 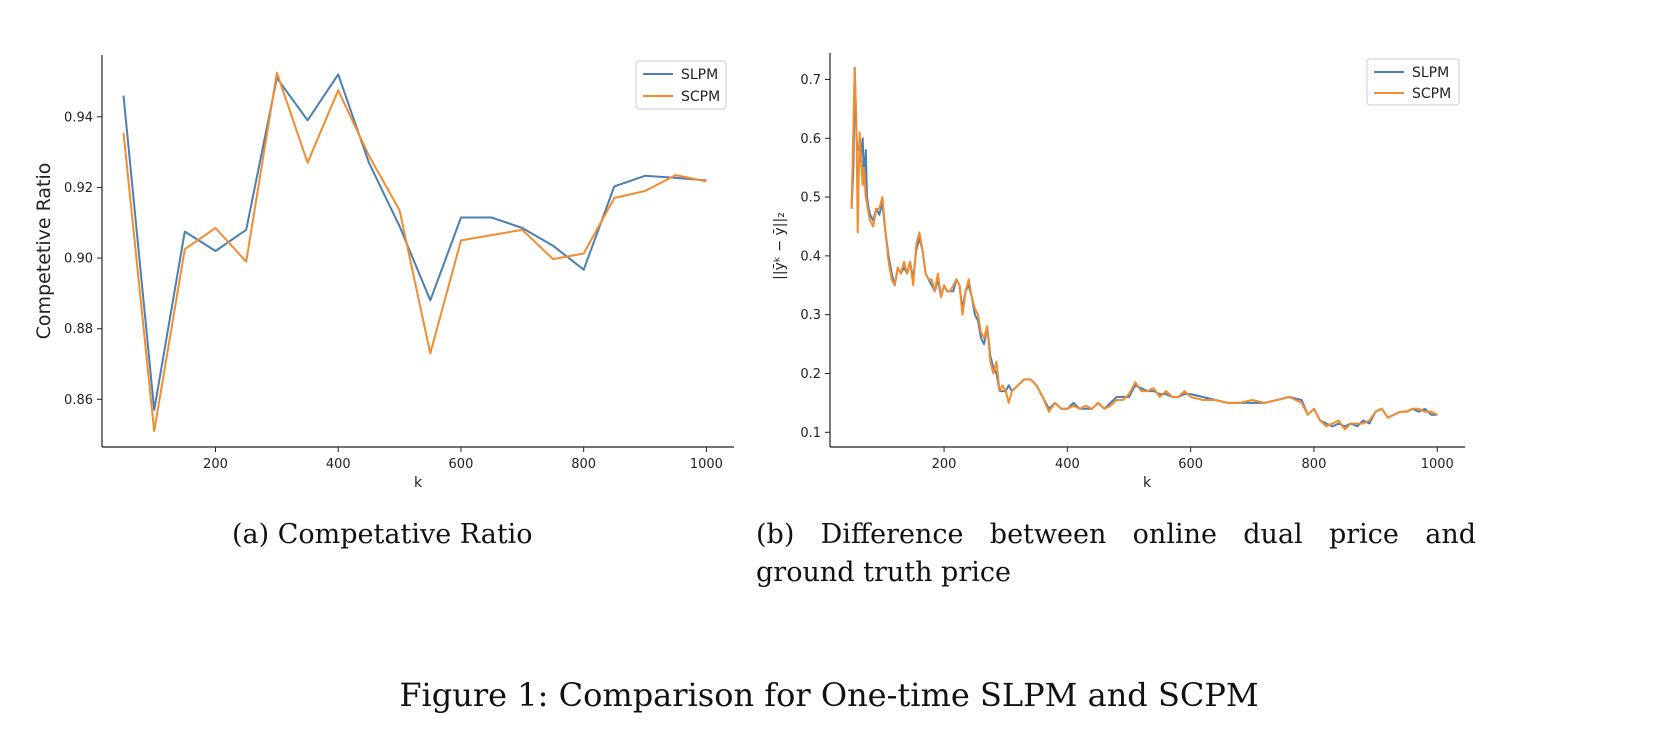 What do you see at coordinates (810, 433) in the screenshot?
I see `y-tick-label-0: 0.1` at bounding box center [810, 433].